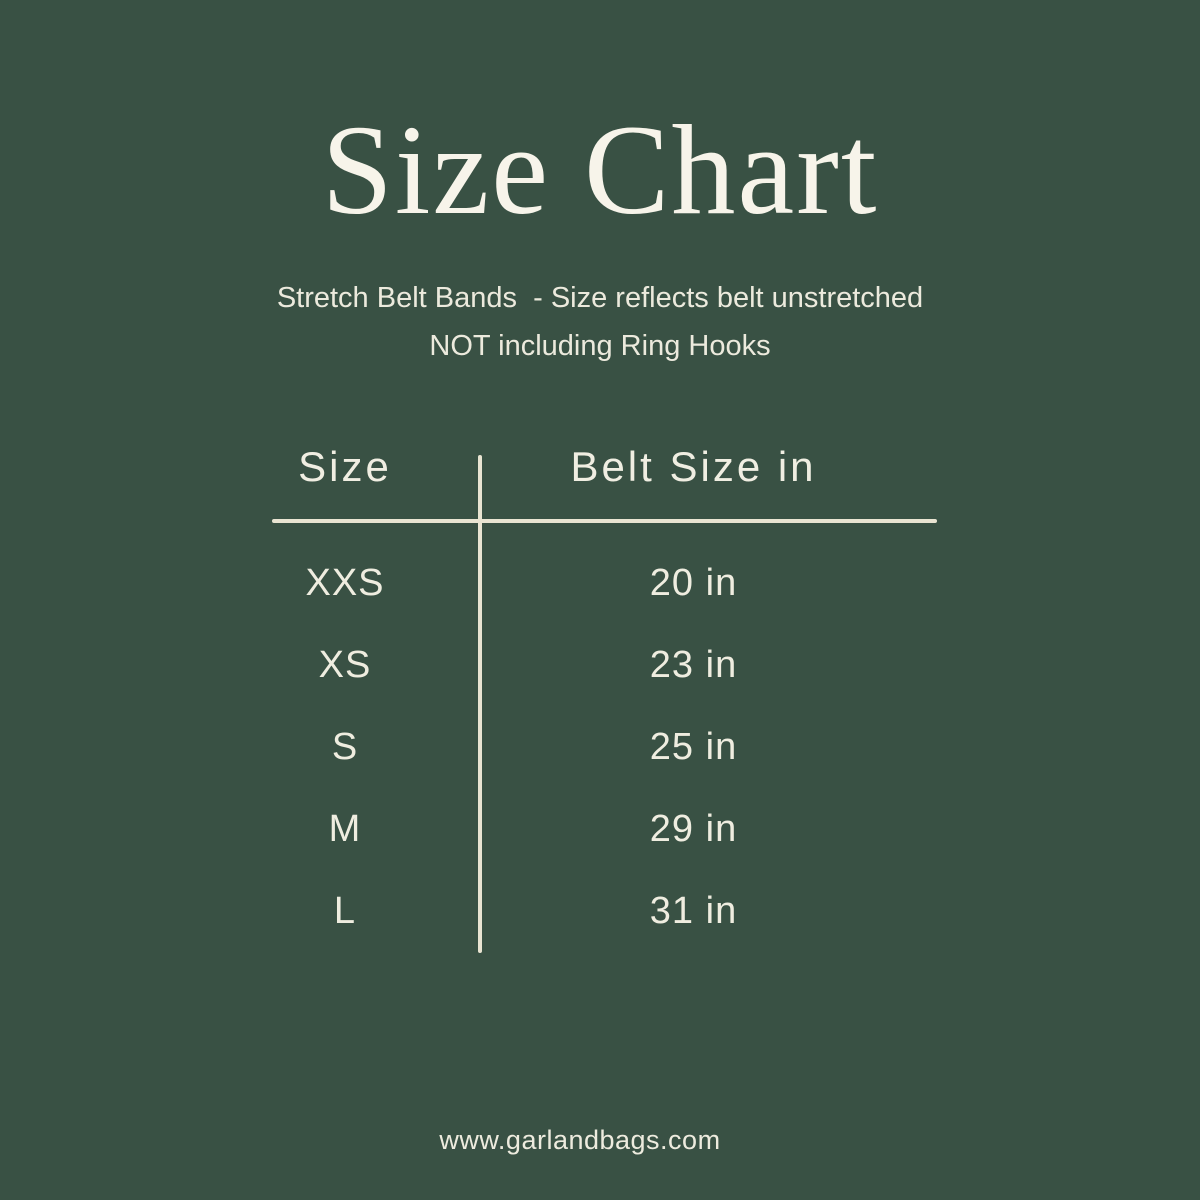 This screenshot has height=1200, width=1200. I want to click on size-cell: S, so click(345, 747).